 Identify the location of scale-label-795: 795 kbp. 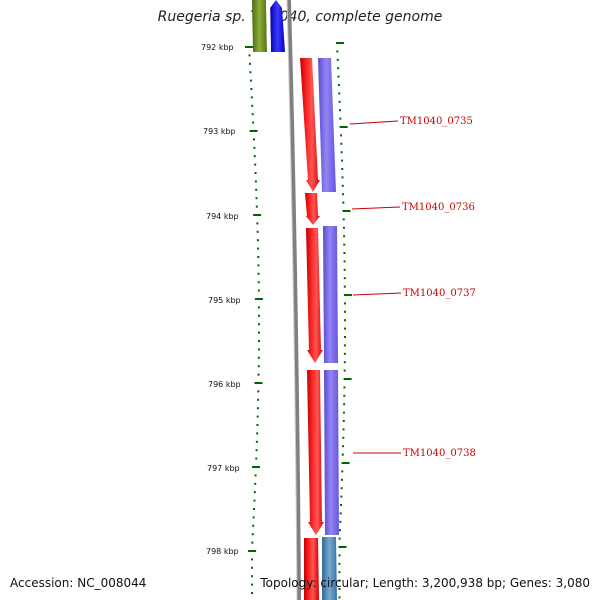
(224, 300).